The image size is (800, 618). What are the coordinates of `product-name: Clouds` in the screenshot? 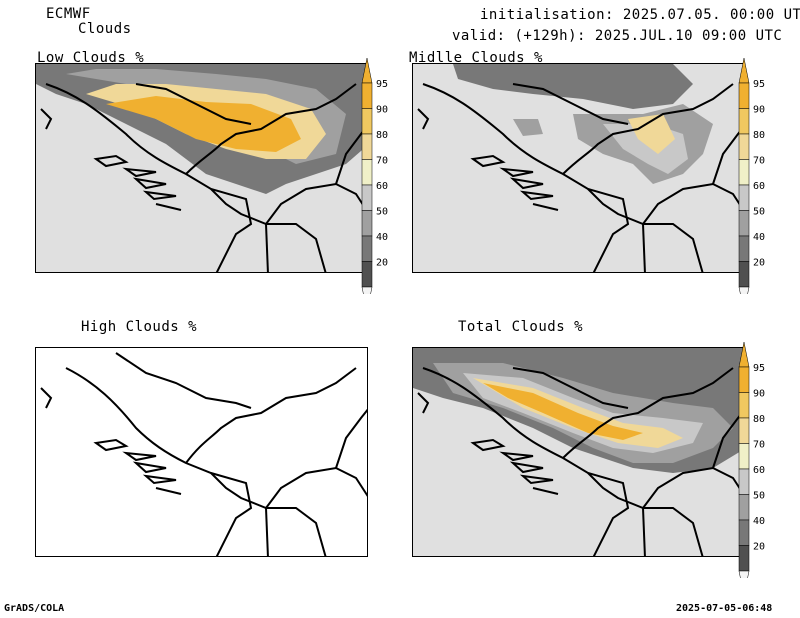 It's located at (105, 29).